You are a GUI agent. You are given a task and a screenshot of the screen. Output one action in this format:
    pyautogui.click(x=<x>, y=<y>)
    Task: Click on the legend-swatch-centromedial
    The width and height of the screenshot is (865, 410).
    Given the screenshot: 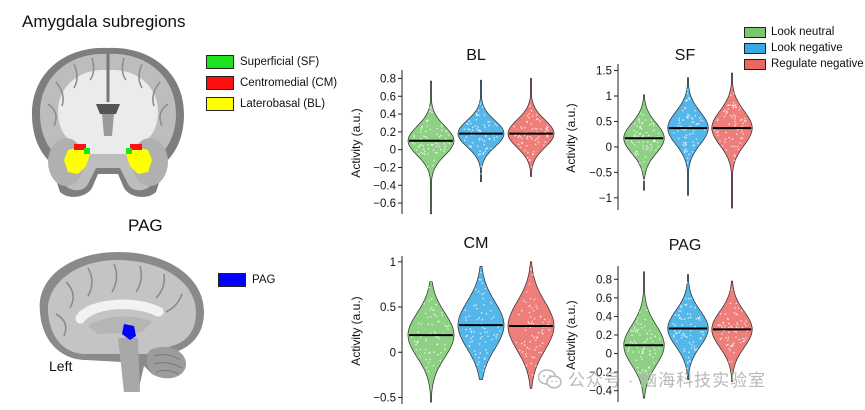 What is the action you would take?
    pyautogui.click(x=220, y=83)
    